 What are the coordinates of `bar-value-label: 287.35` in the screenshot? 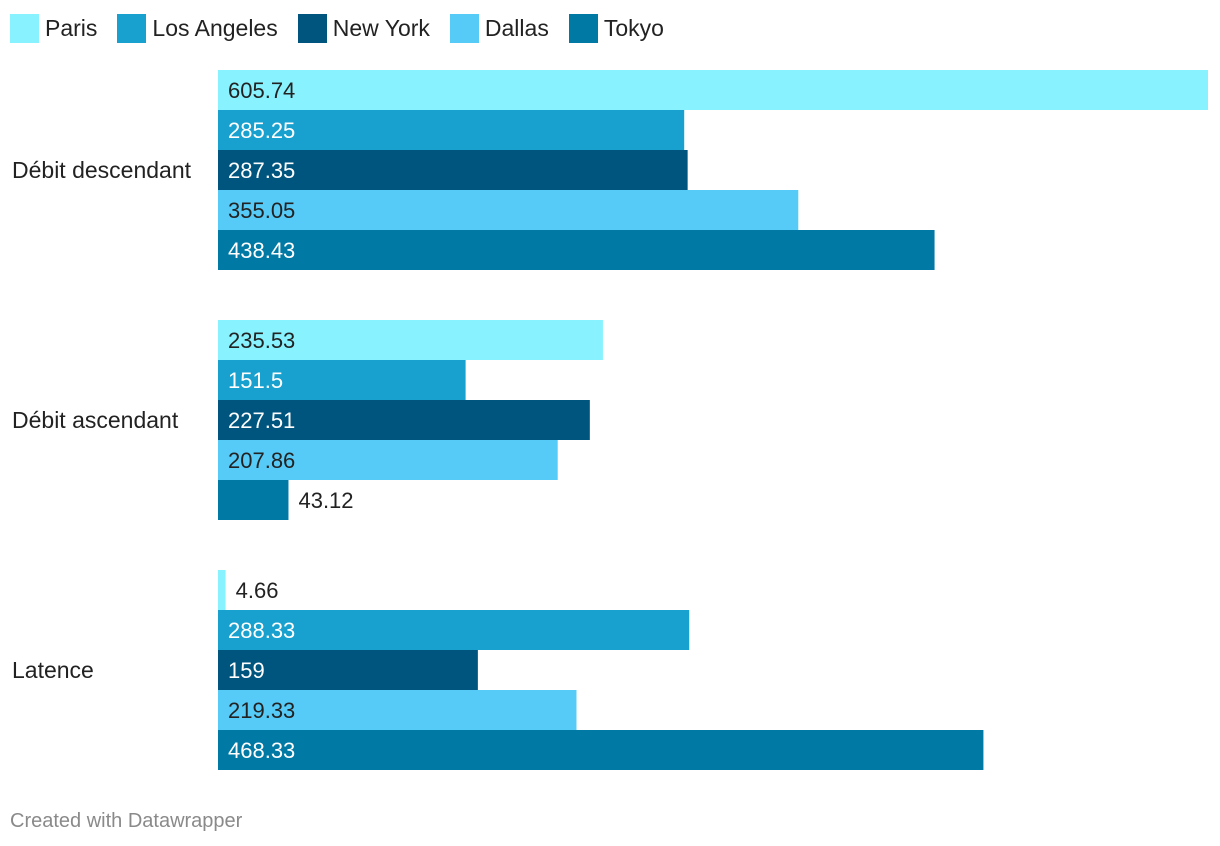 It's located at (261, 170).